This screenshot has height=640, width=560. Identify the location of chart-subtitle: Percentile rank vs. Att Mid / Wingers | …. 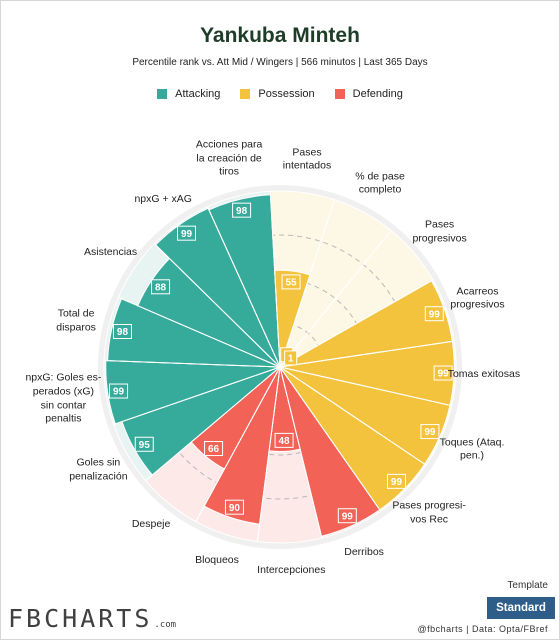
(280, 62).